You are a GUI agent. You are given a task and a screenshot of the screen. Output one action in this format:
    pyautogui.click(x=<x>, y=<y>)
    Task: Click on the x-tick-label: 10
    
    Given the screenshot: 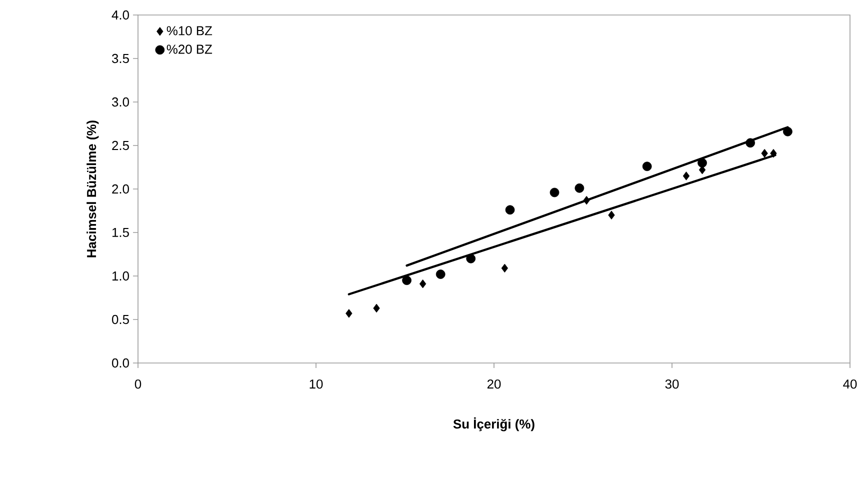 What is the action you would take?
    pyautogui.click(x=316, y=384)
    